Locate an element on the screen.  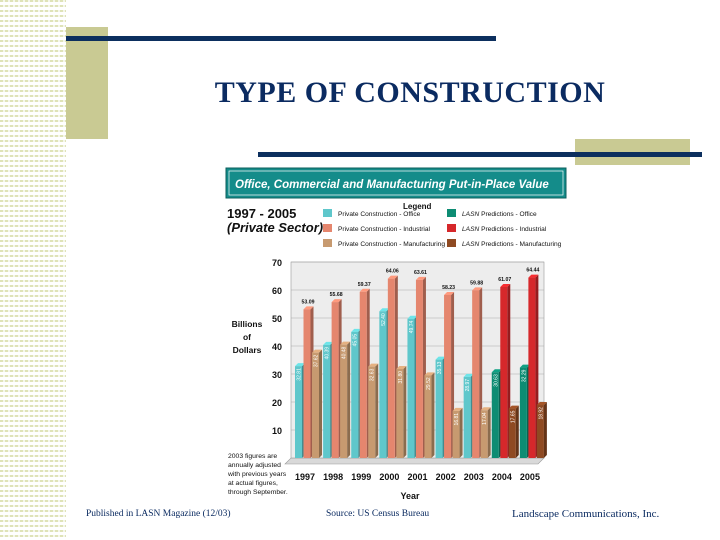
bar-value-label: 17.04 is located at coordinates (485, 418).